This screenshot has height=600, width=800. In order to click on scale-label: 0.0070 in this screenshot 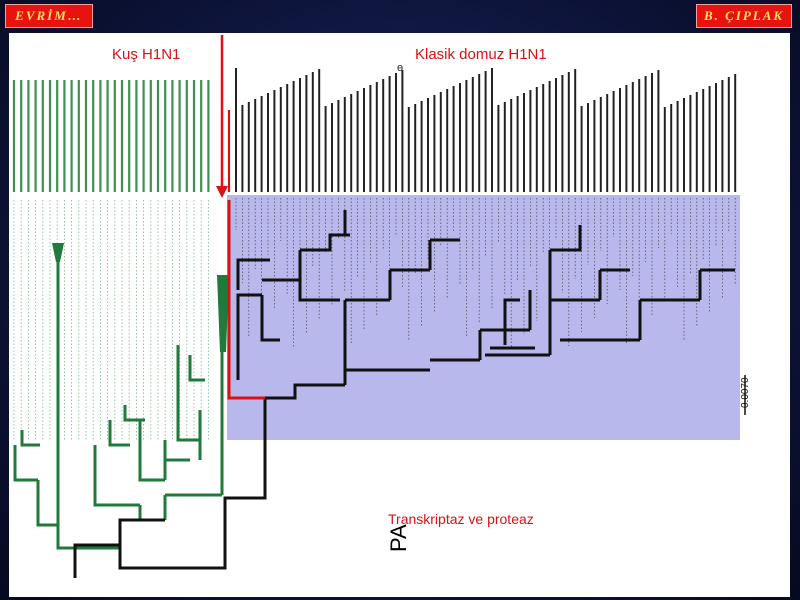, I will do `click(745, 392)`.